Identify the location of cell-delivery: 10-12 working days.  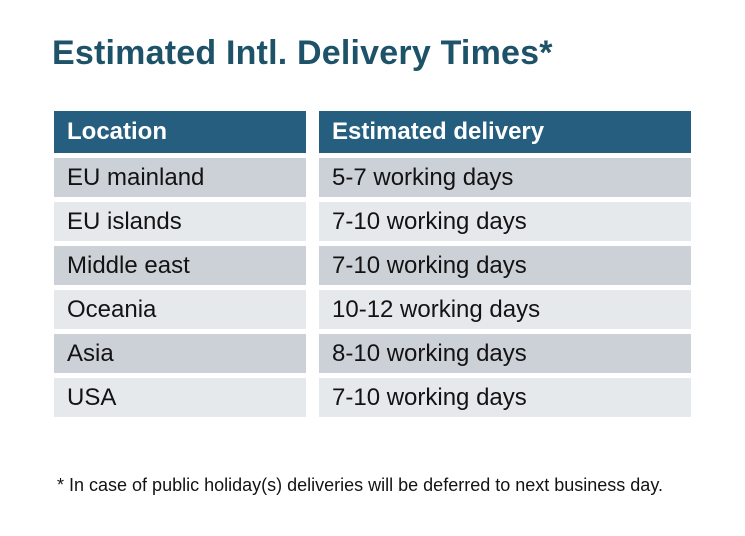
(505, 309).